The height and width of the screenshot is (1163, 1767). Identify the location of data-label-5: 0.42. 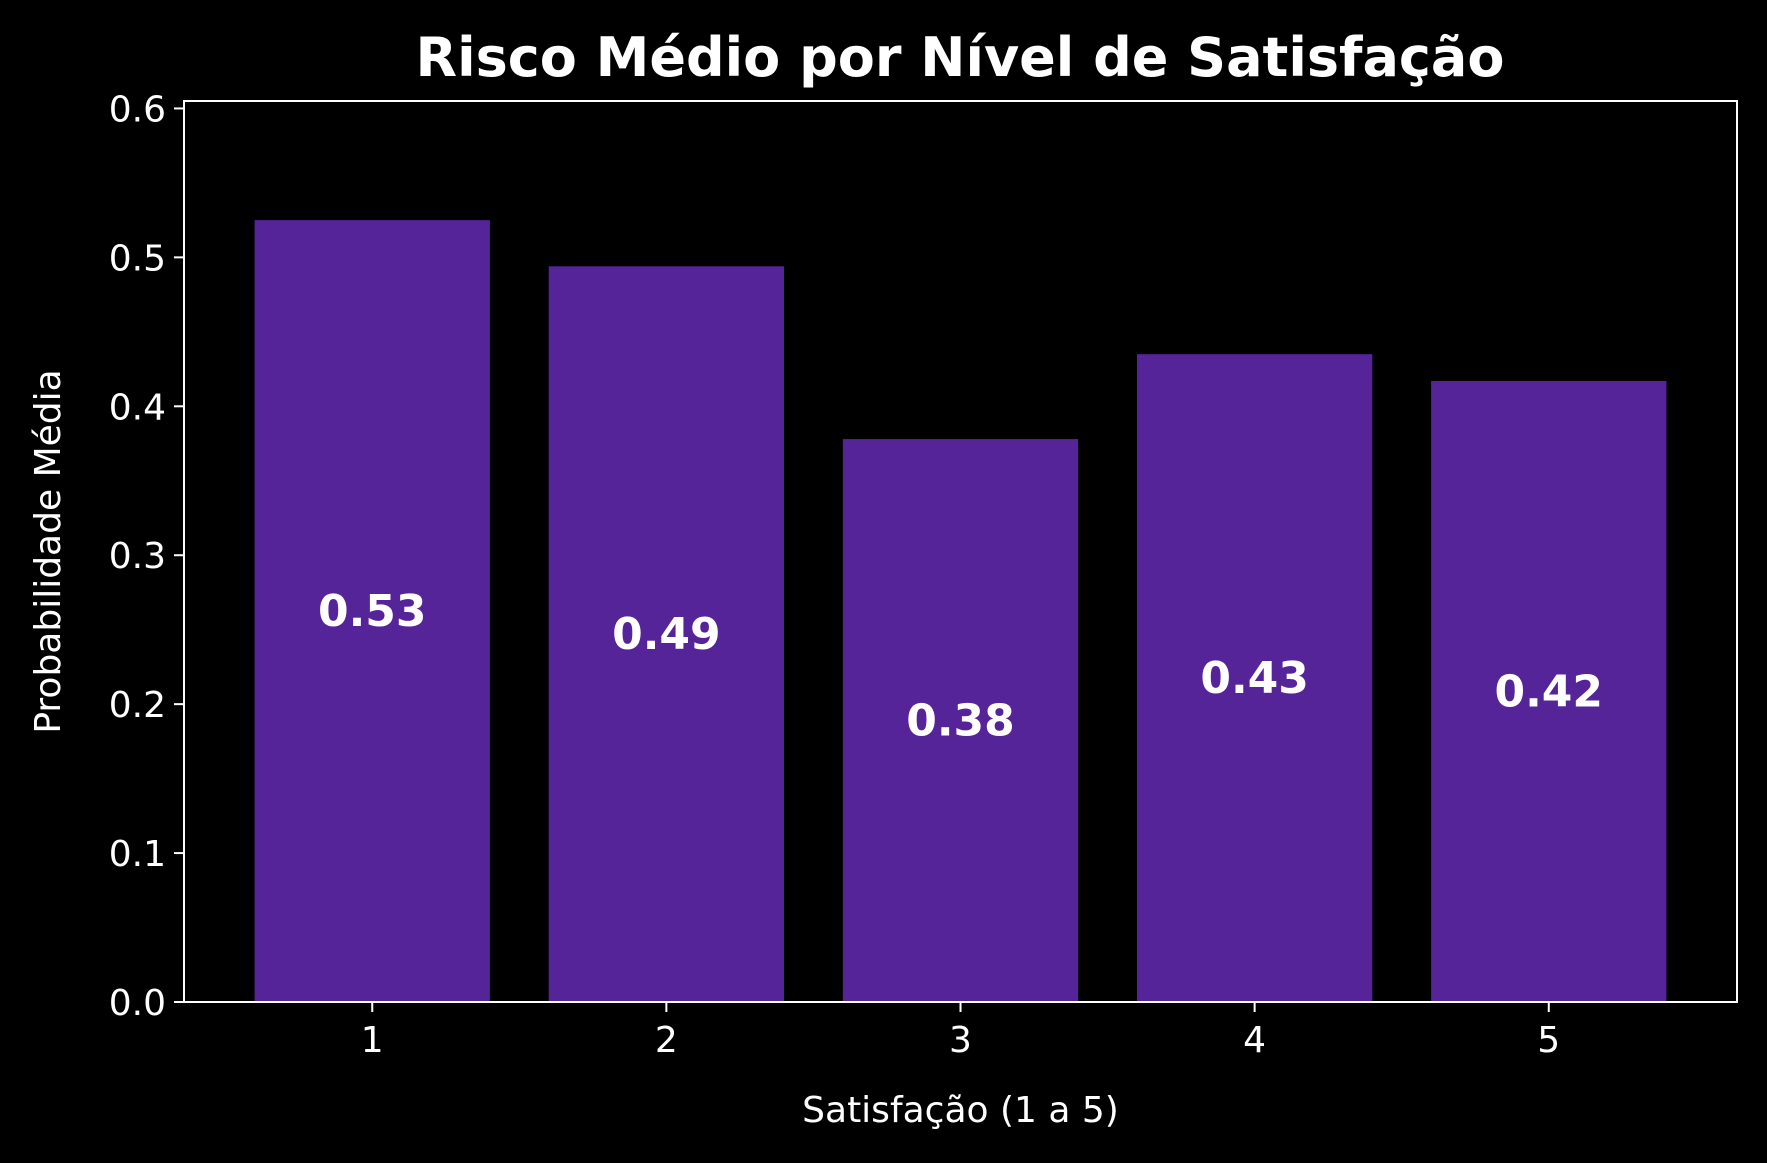
(1548, 691).